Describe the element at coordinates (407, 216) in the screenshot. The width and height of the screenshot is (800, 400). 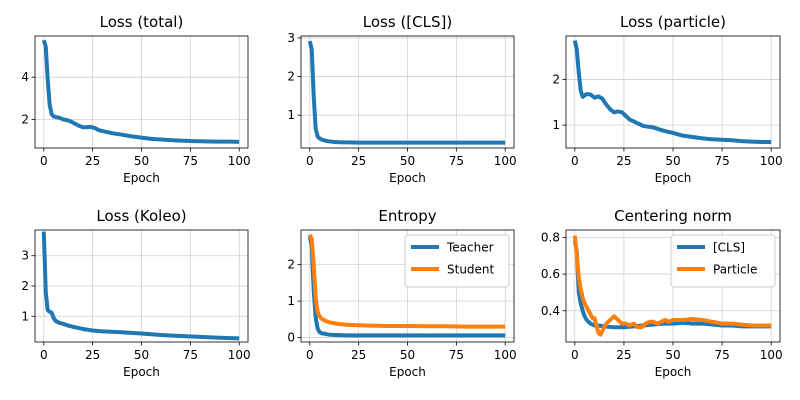
I see `subplot-title: Entropy` at that location.